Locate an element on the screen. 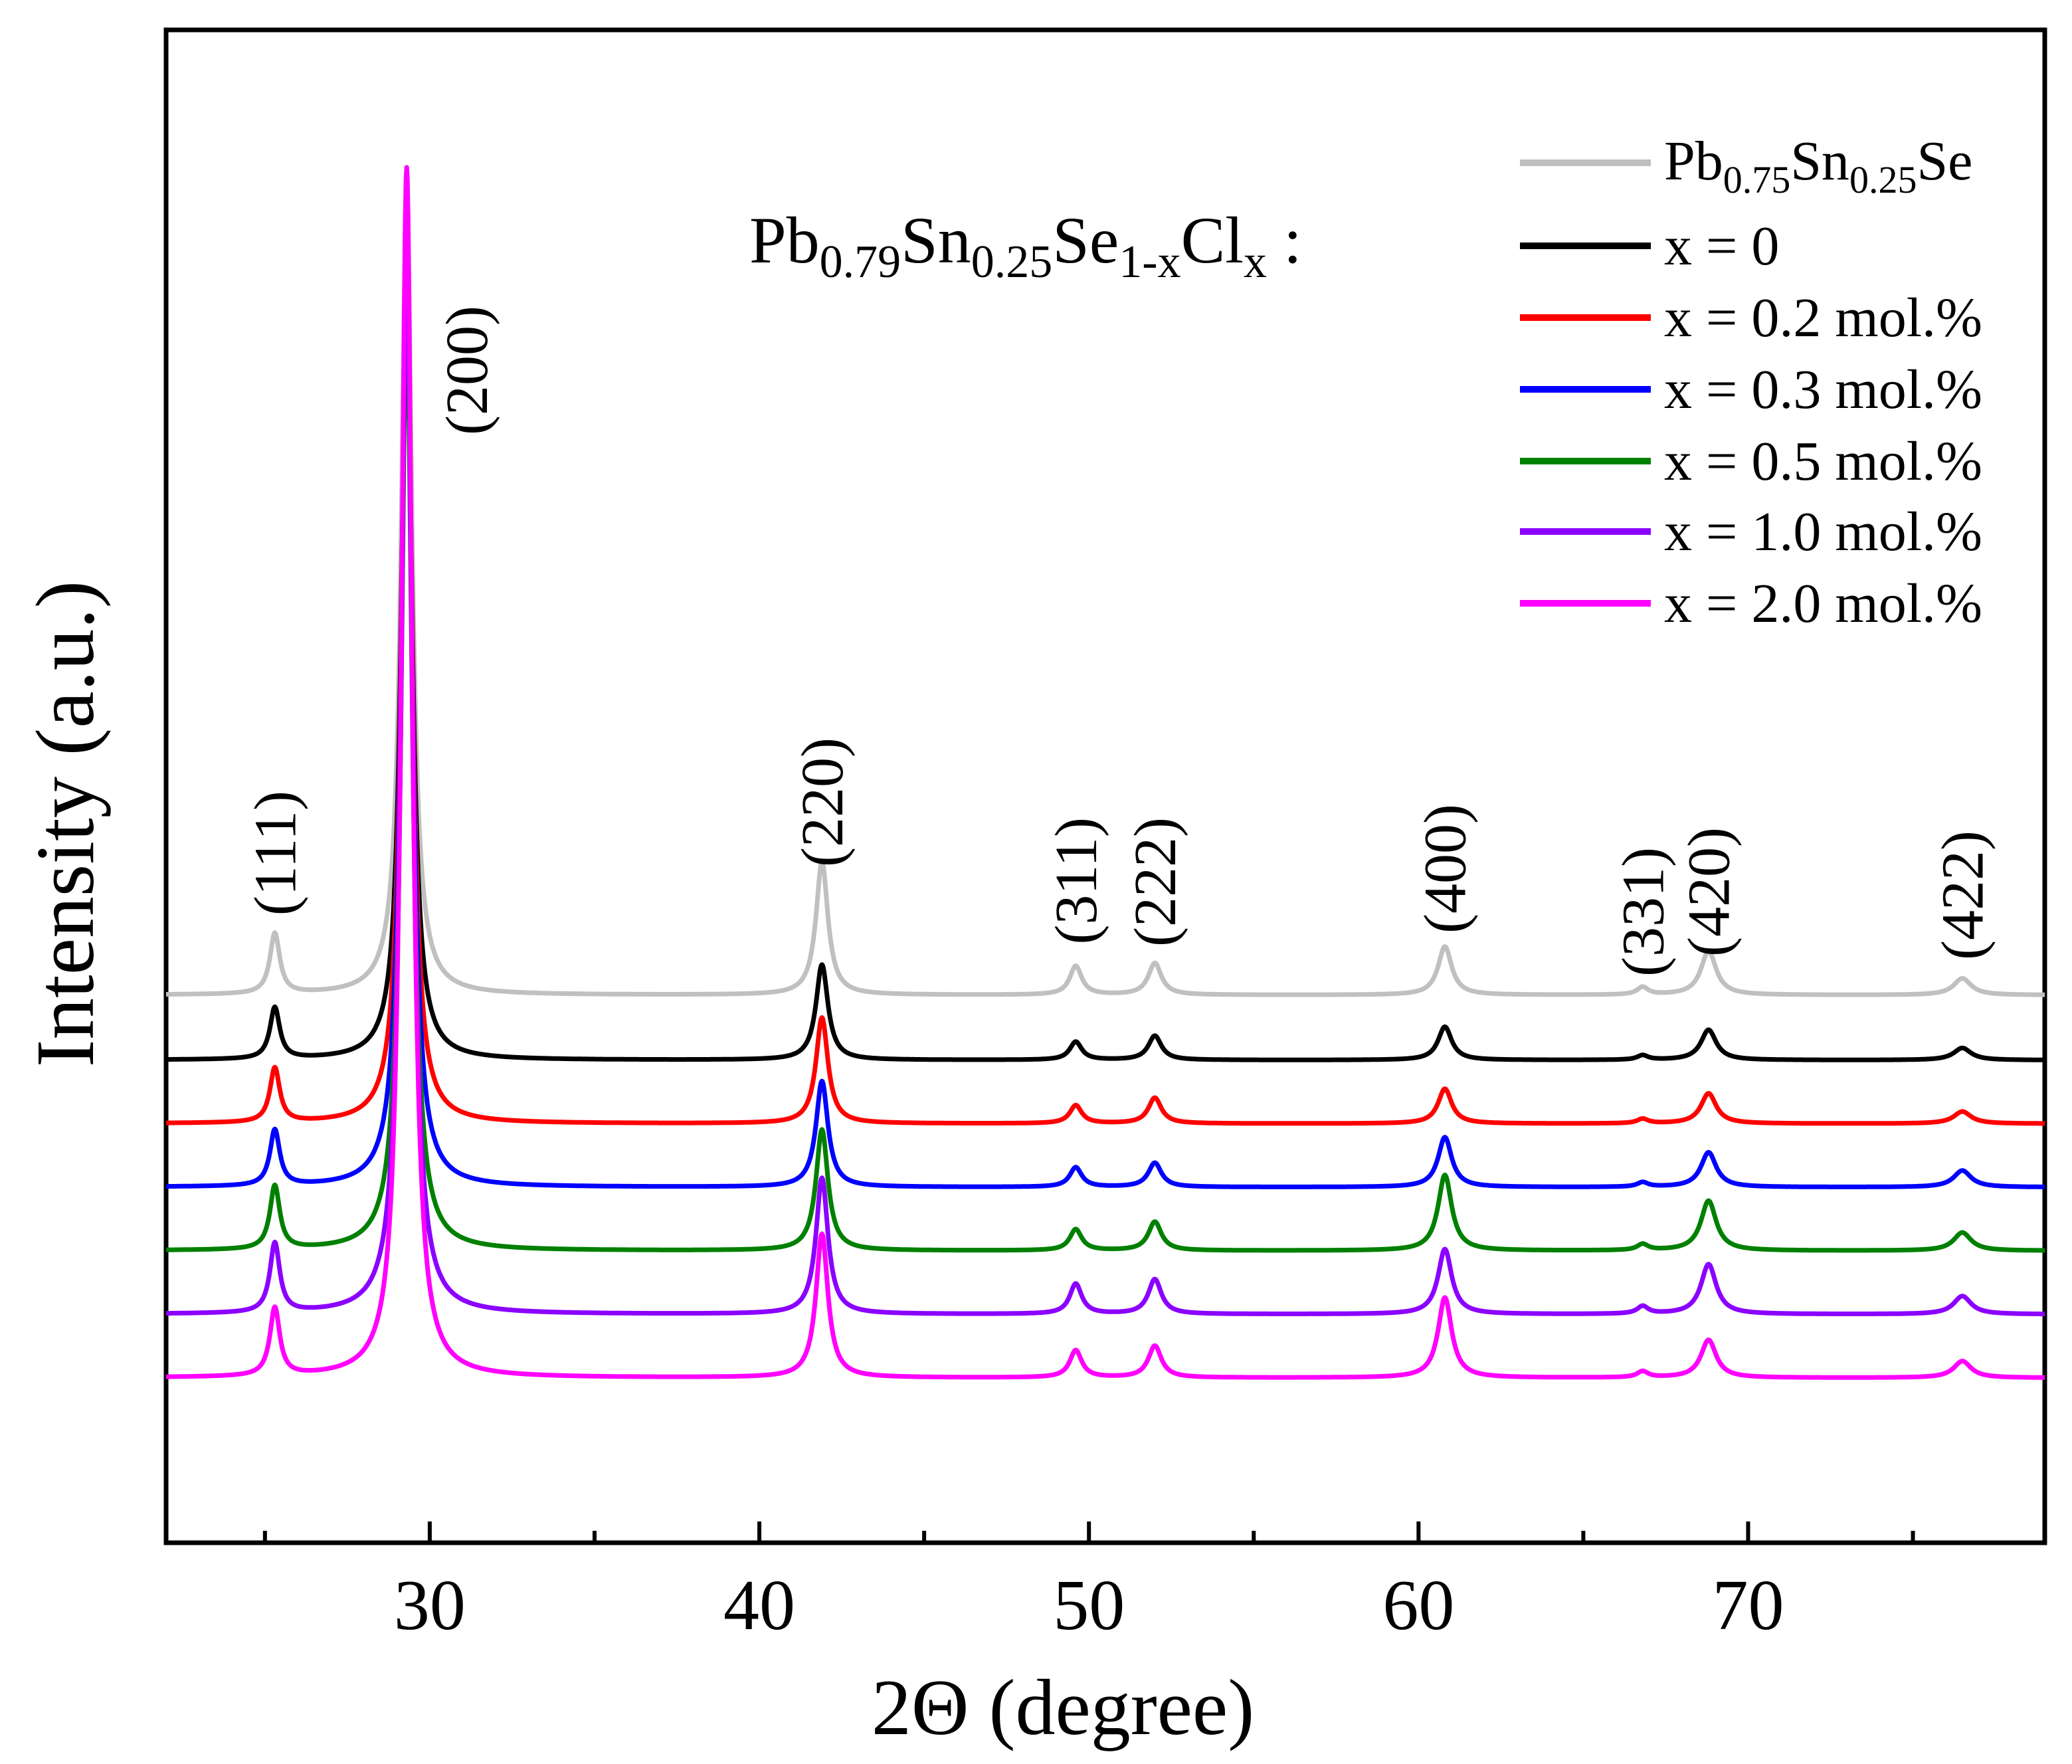 The height and width of the screenshot is (1764, 2072). peak-label-4: (222) is located at coordinates (1155, 882).